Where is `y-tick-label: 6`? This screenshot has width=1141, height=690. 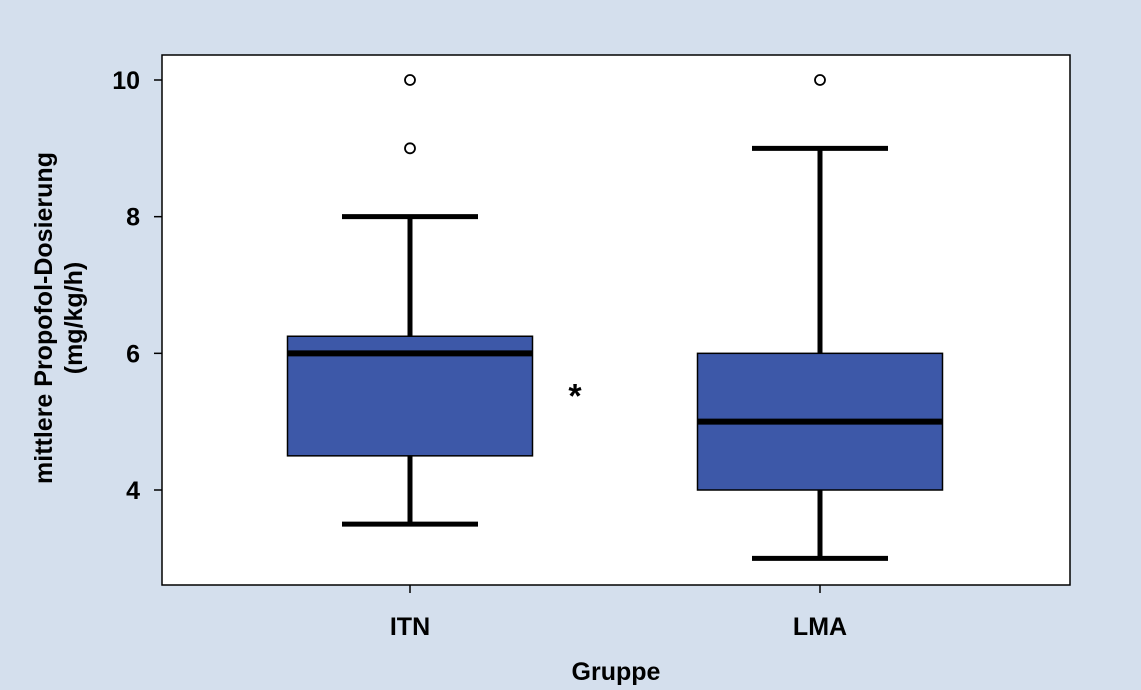
y-tick-label: 6 is located at coordinates (133, 354).